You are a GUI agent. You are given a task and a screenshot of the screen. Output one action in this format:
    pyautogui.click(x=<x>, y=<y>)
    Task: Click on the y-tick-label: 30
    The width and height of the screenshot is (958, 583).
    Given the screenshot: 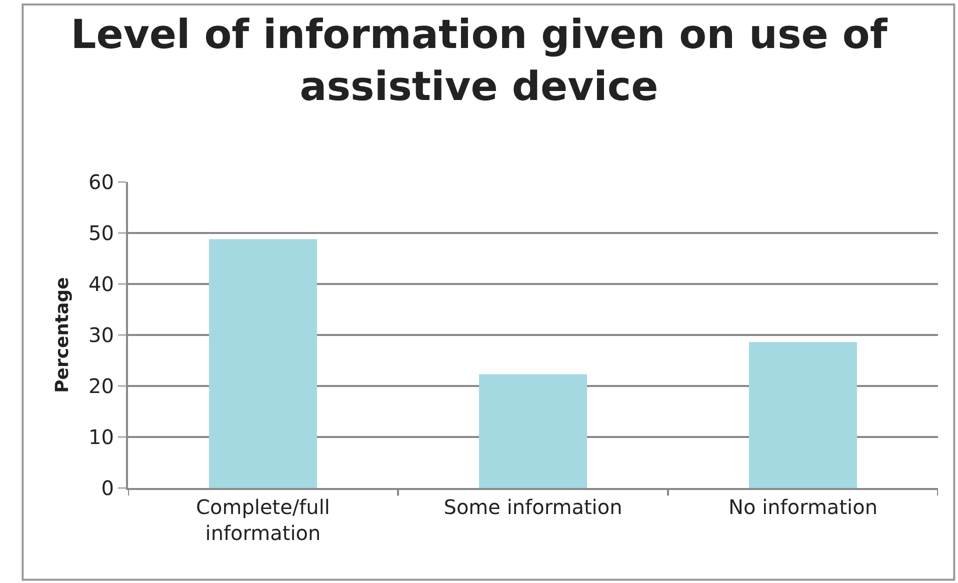 What is the action you would take?
    pyautogui.click(x=101, y=335)
    